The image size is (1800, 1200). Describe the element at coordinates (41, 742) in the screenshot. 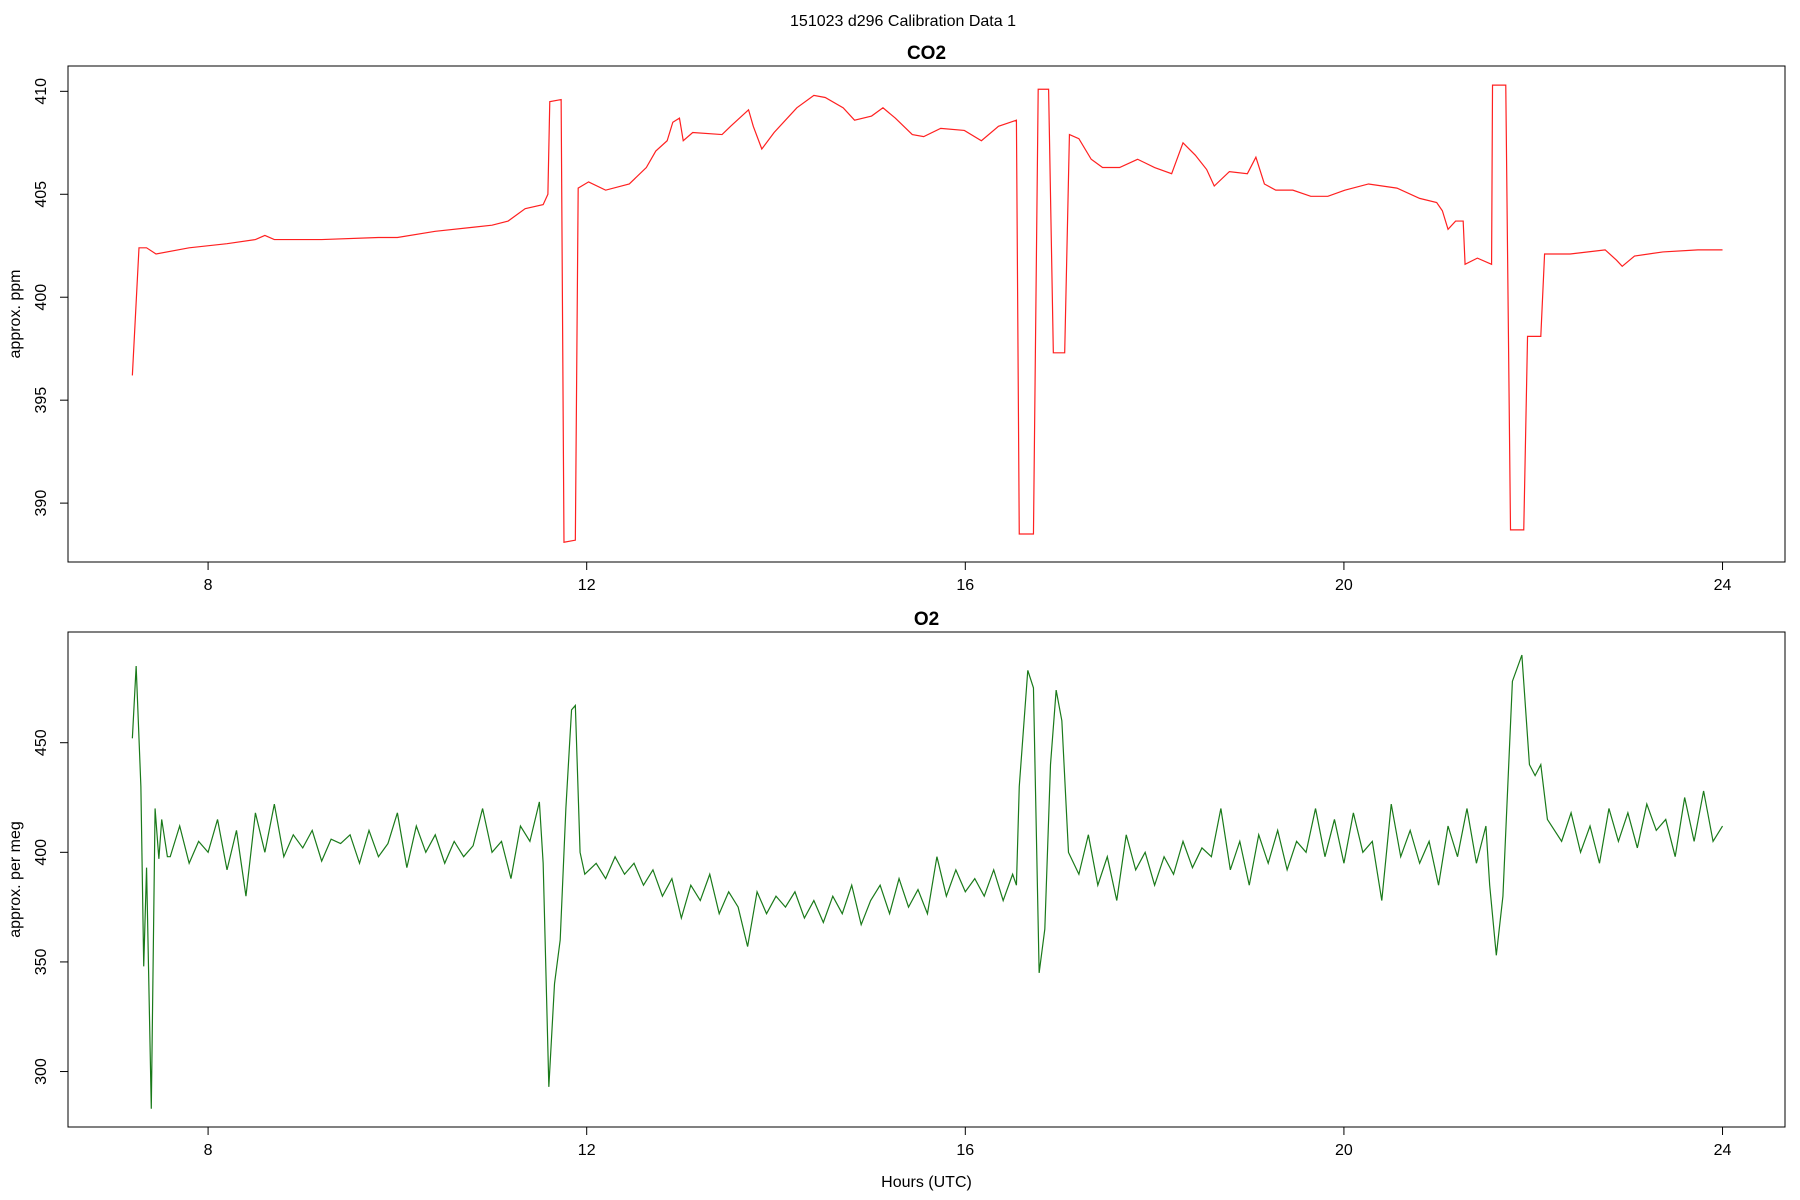

I see `y-tick-label: 450` at that location.